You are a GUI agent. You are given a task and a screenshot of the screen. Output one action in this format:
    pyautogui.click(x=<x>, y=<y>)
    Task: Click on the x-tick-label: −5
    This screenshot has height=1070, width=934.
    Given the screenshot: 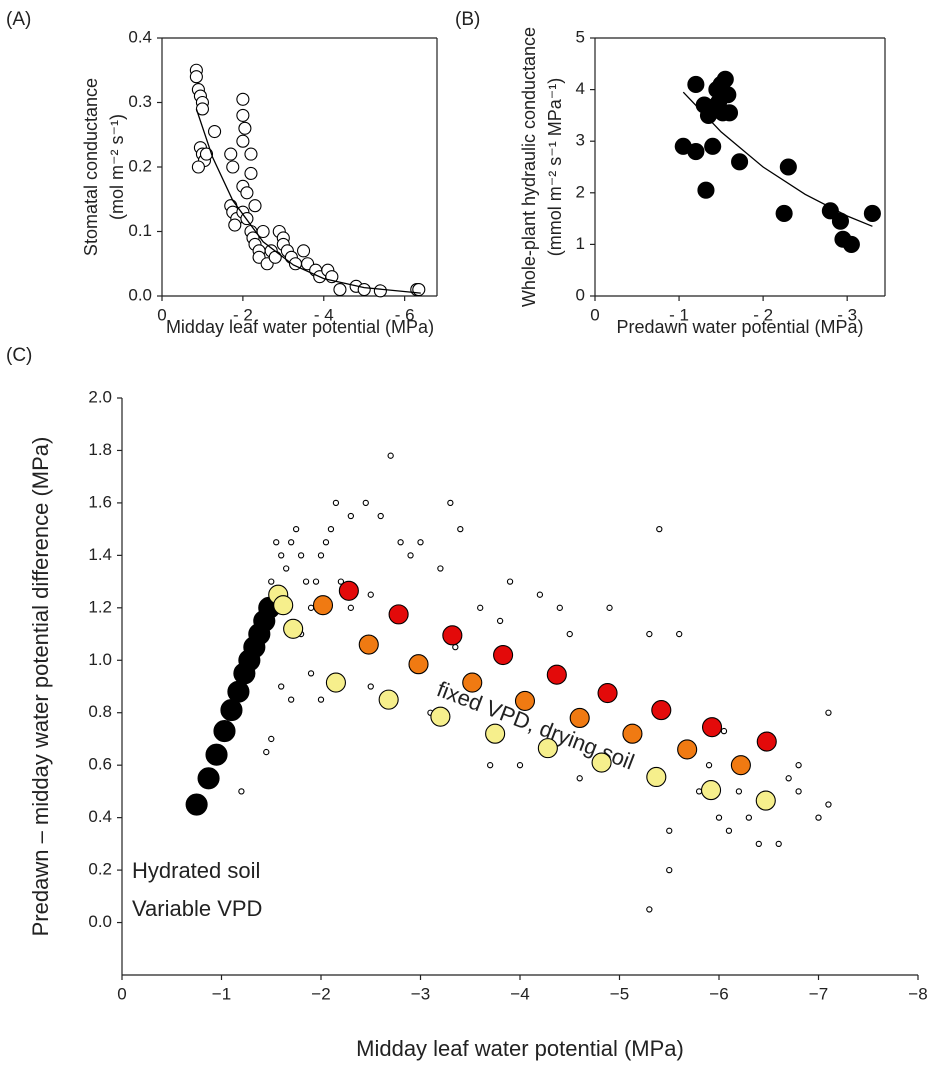 What is the action you would take?
    pyautogui.click(x=619, y=993)
    